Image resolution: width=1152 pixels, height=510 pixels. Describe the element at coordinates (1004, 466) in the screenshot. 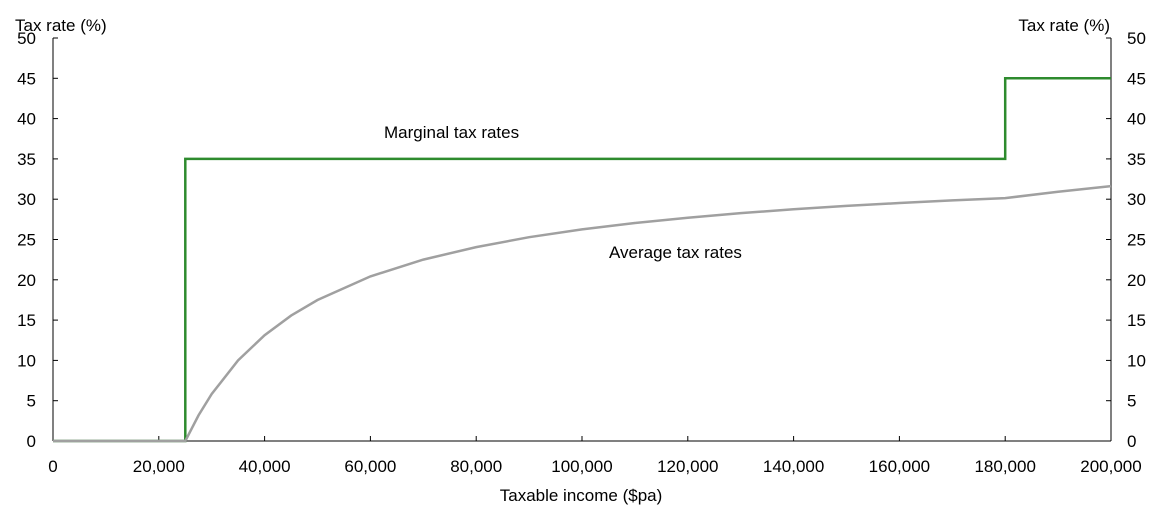

I see `x-tick-label: 180,000` at that location.